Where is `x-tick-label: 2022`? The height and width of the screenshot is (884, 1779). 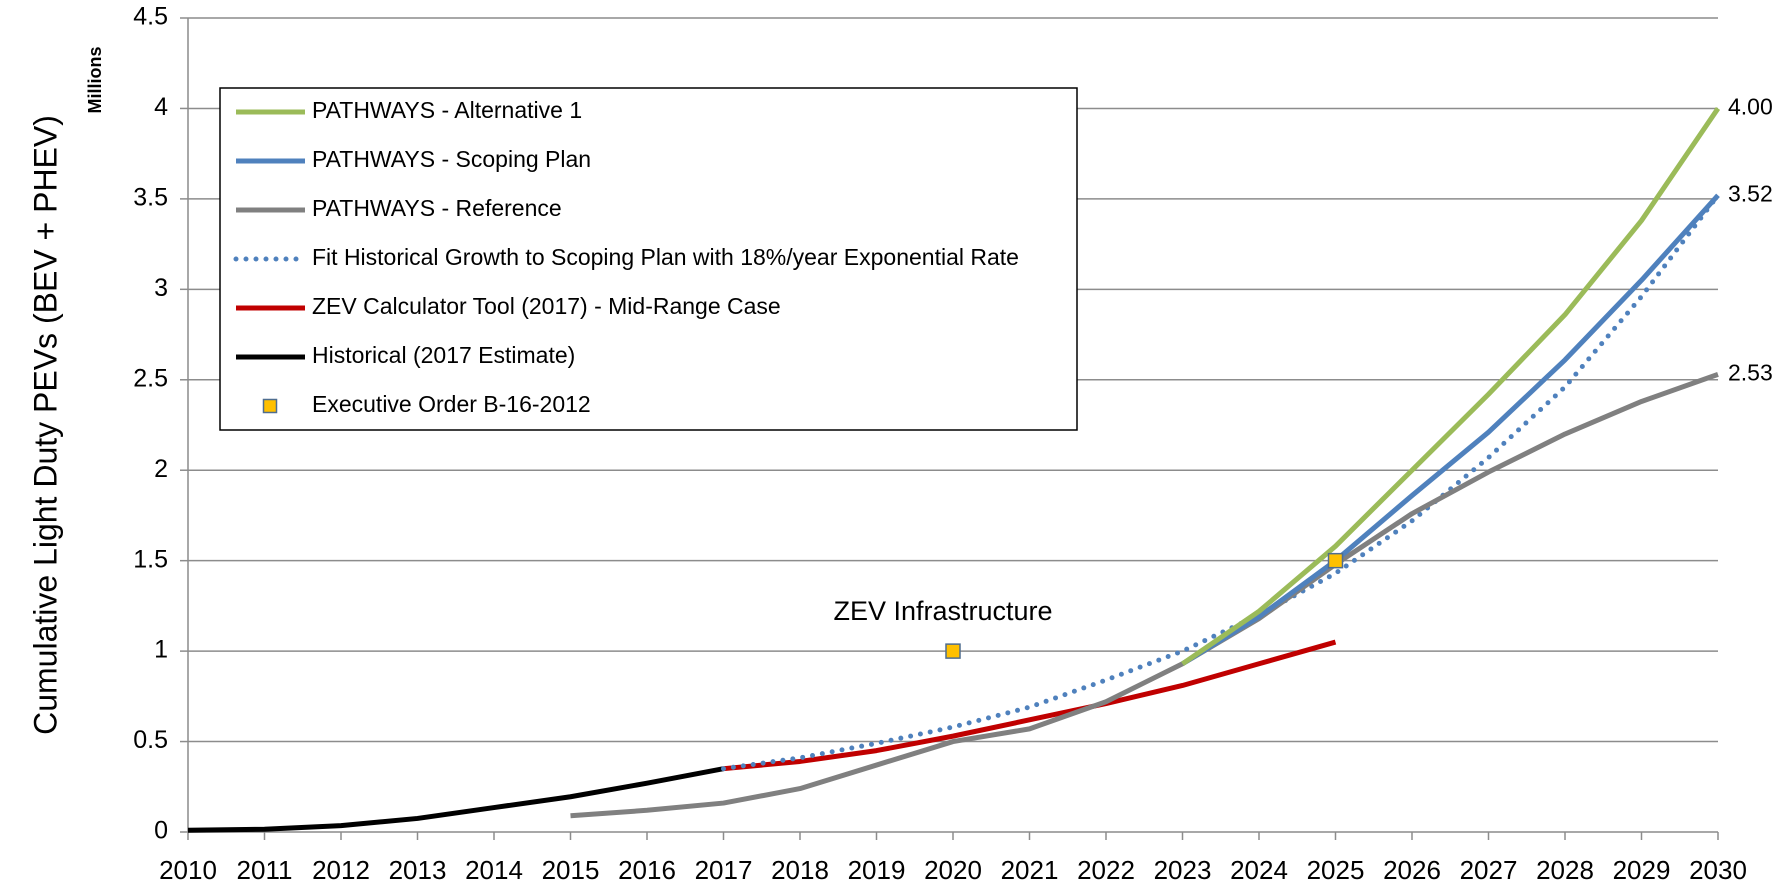 x-tick-label: 2022 is located at coordinates (1106, 869).